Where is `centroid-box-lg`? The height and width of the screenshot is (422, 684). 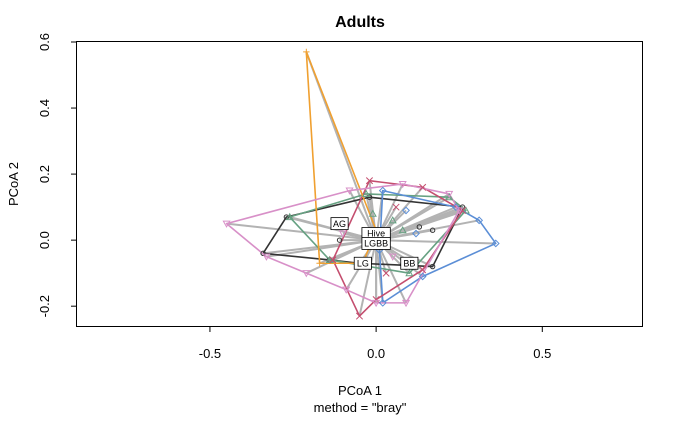 centroid-box-lg is located at coordinates (362, 263).